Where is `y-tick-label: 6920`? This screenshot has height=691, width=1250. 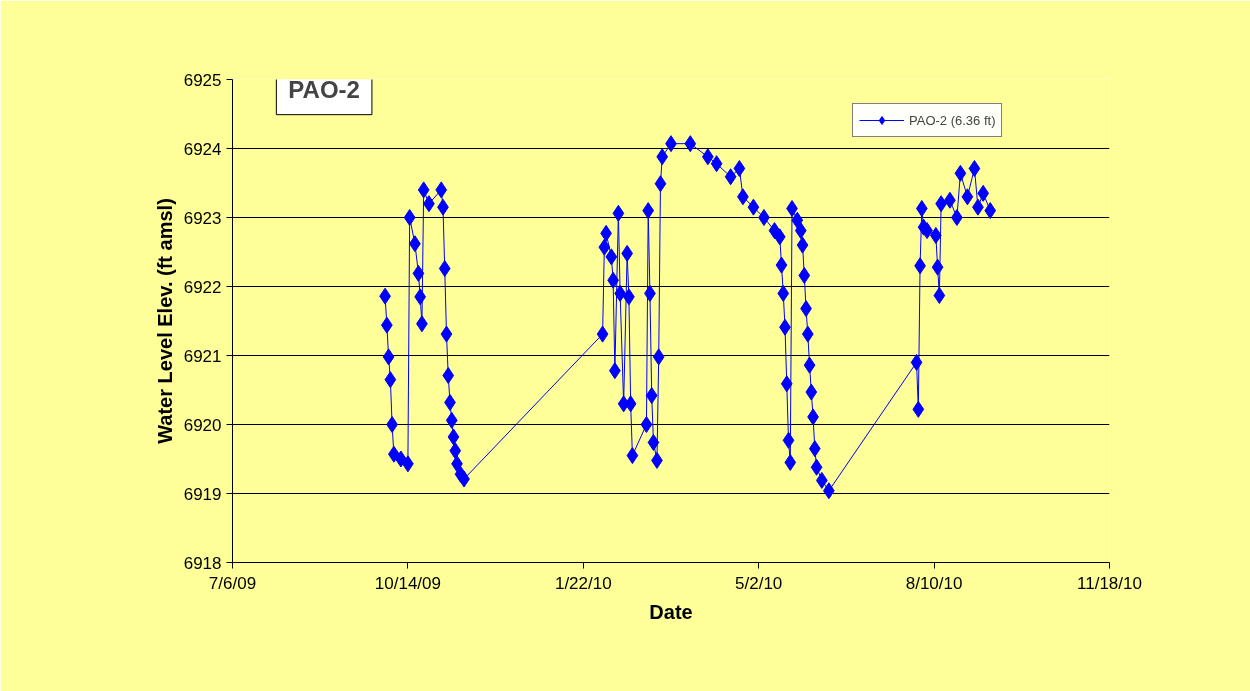
y-tick-label: 6920 is located at coordinates (202, 425).